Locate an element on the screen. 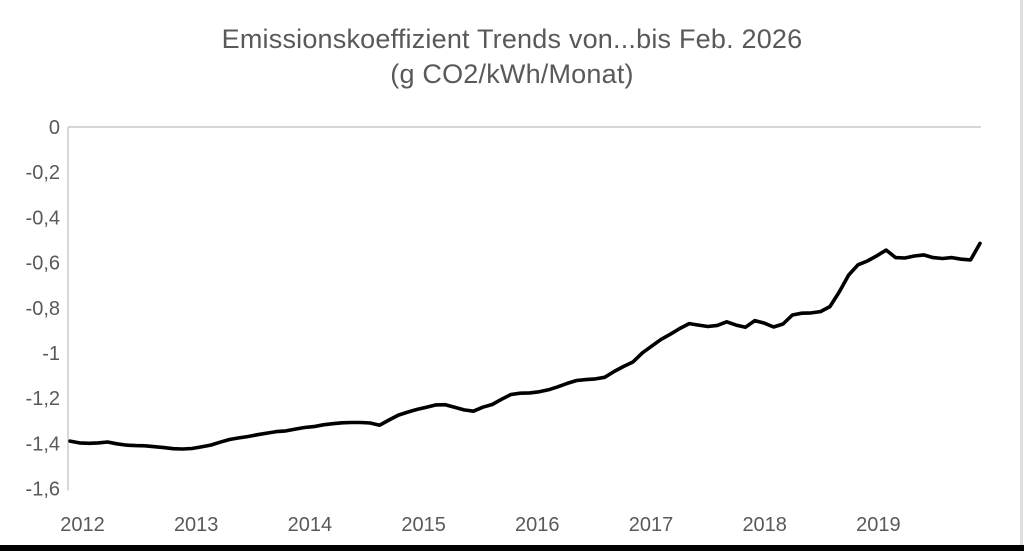 This screenshot has width=1024, height=551. y-axis-tick-label: 0 is located at coordinates (54, 128).